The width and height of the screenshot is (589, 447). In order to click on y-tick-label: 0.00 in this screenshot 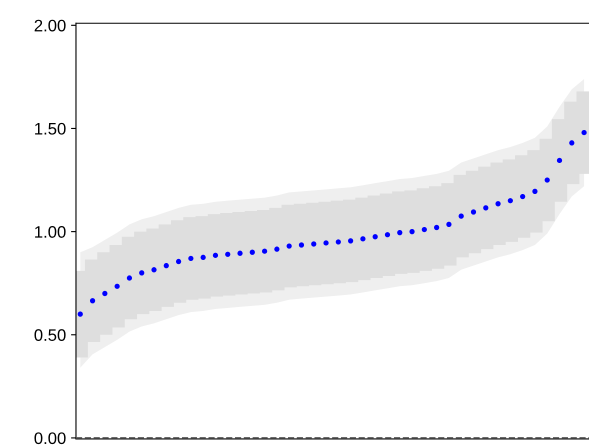, I will do `click(50, 438)`.